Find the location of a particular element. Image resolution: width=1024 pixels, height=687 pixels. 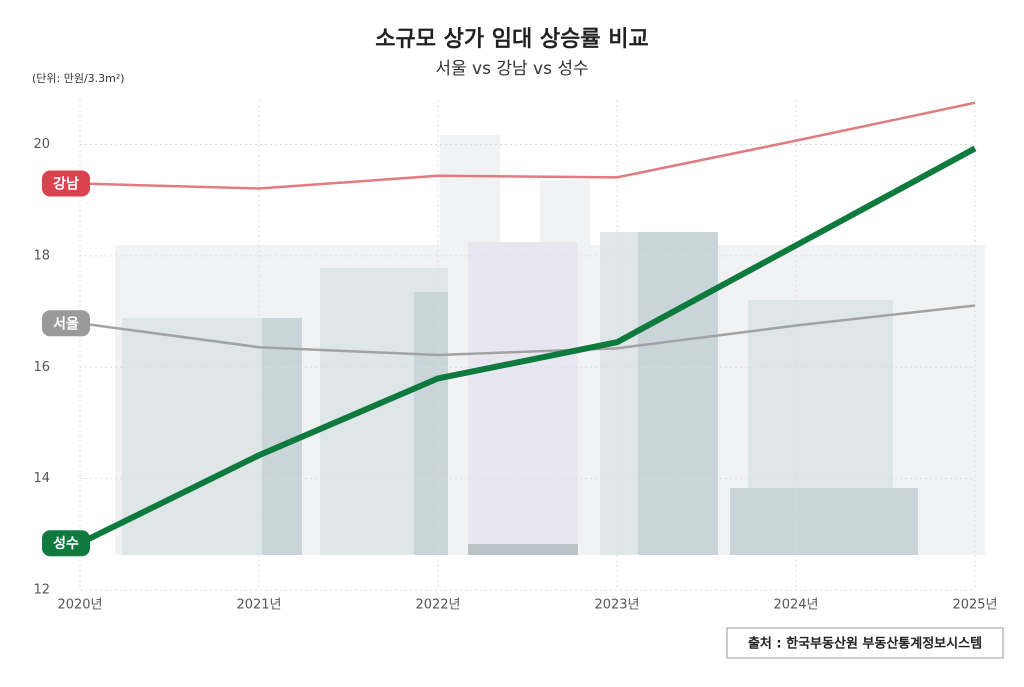

legend-label: 성수 is located at coordinates (66, 544).